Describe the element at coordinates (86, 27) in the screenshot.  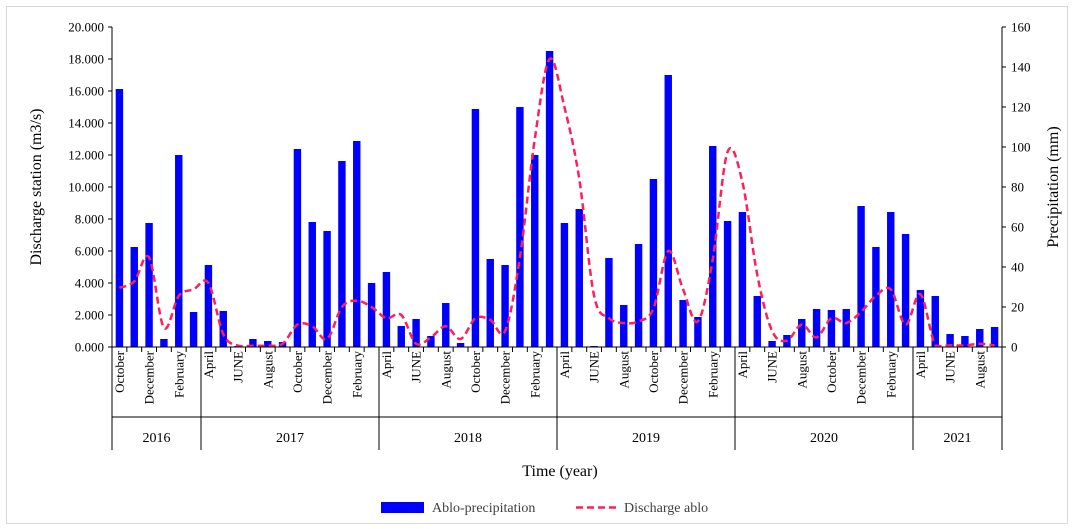
I see `left-tick-label: 20.000` at that location.